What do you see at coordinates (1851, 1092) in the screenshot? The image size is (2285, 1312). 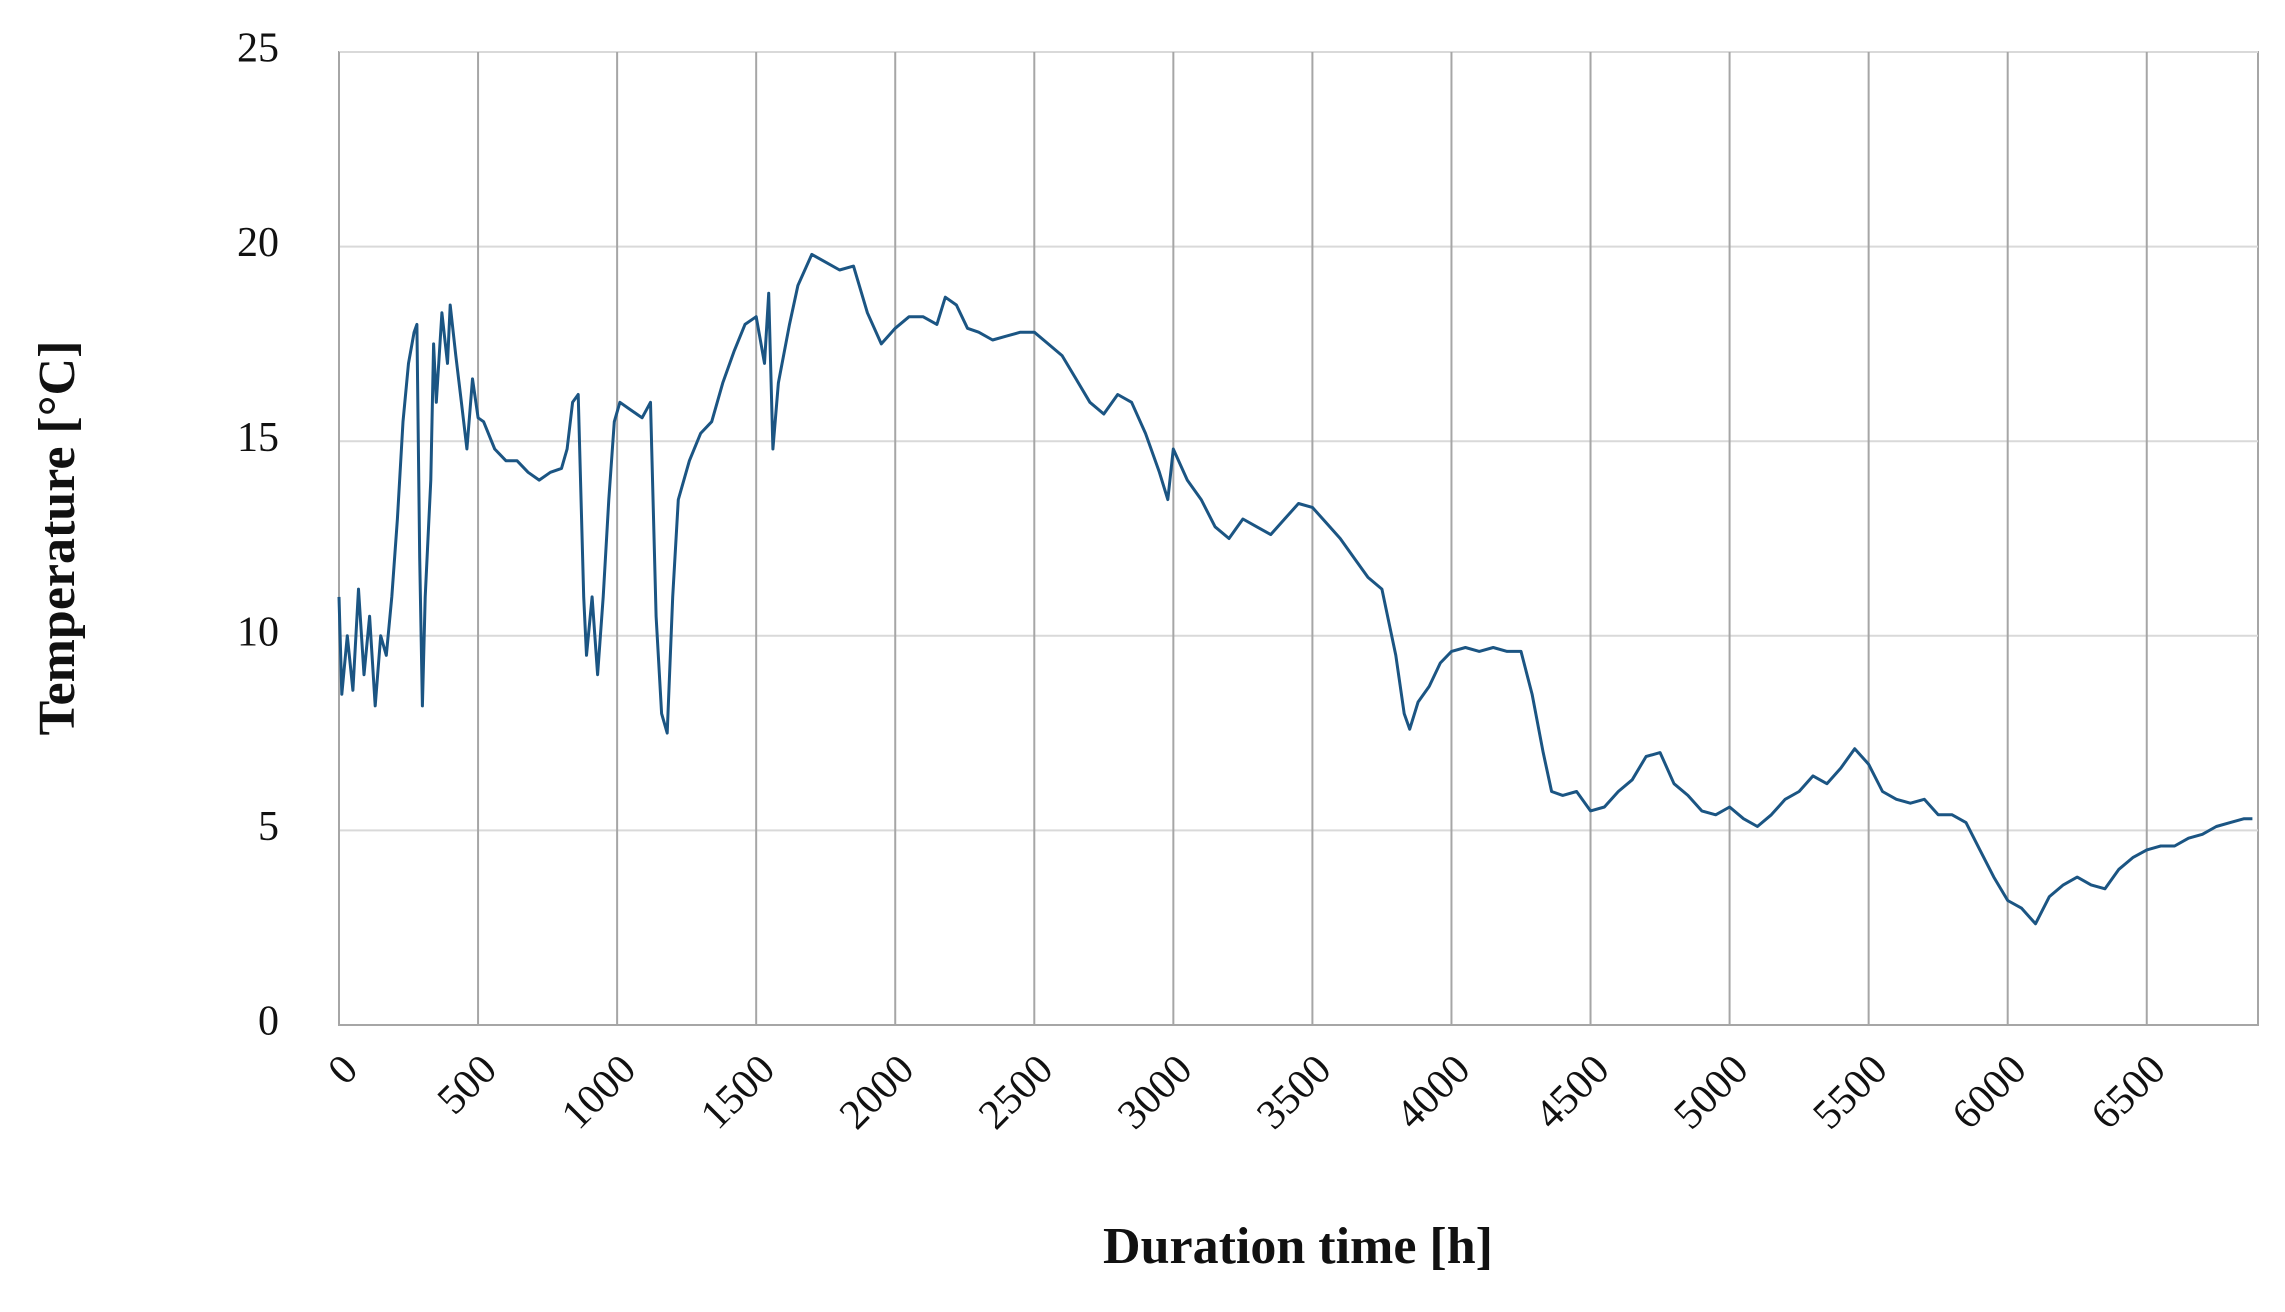 I see `x-tick-label: 5500` at bounding box center [1851, 1092].